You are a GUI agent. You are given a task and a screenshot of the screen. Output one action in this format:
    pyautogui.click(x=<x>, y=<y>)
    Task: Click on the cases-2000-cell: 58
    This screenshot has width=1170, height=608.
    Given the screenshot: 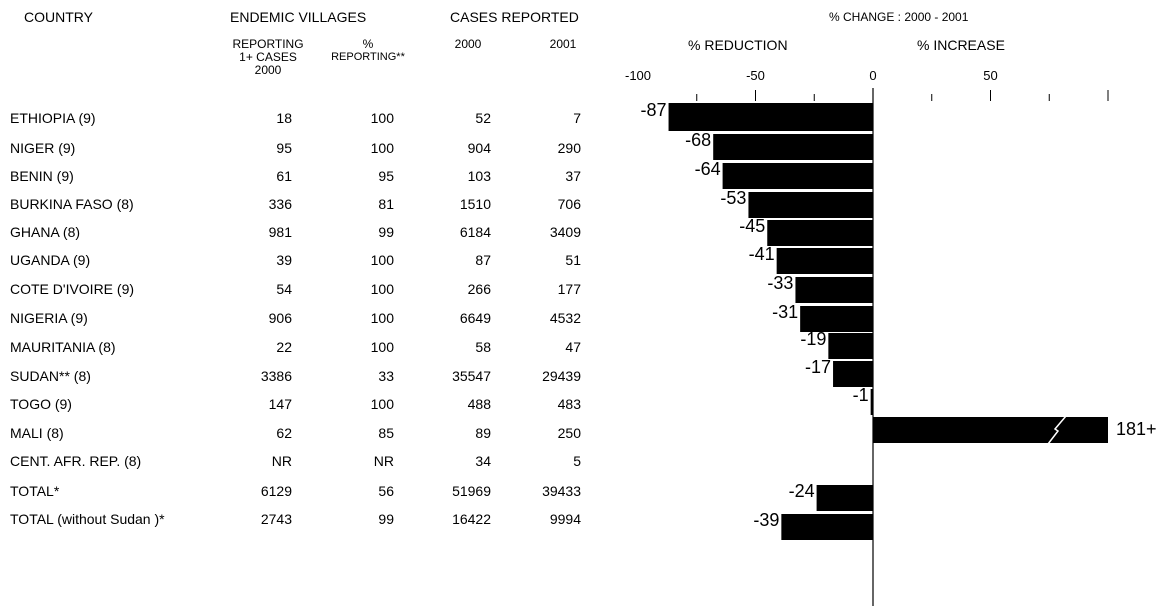 What is the action you would take?
    pyautogui.click(x=483, y=347)
    